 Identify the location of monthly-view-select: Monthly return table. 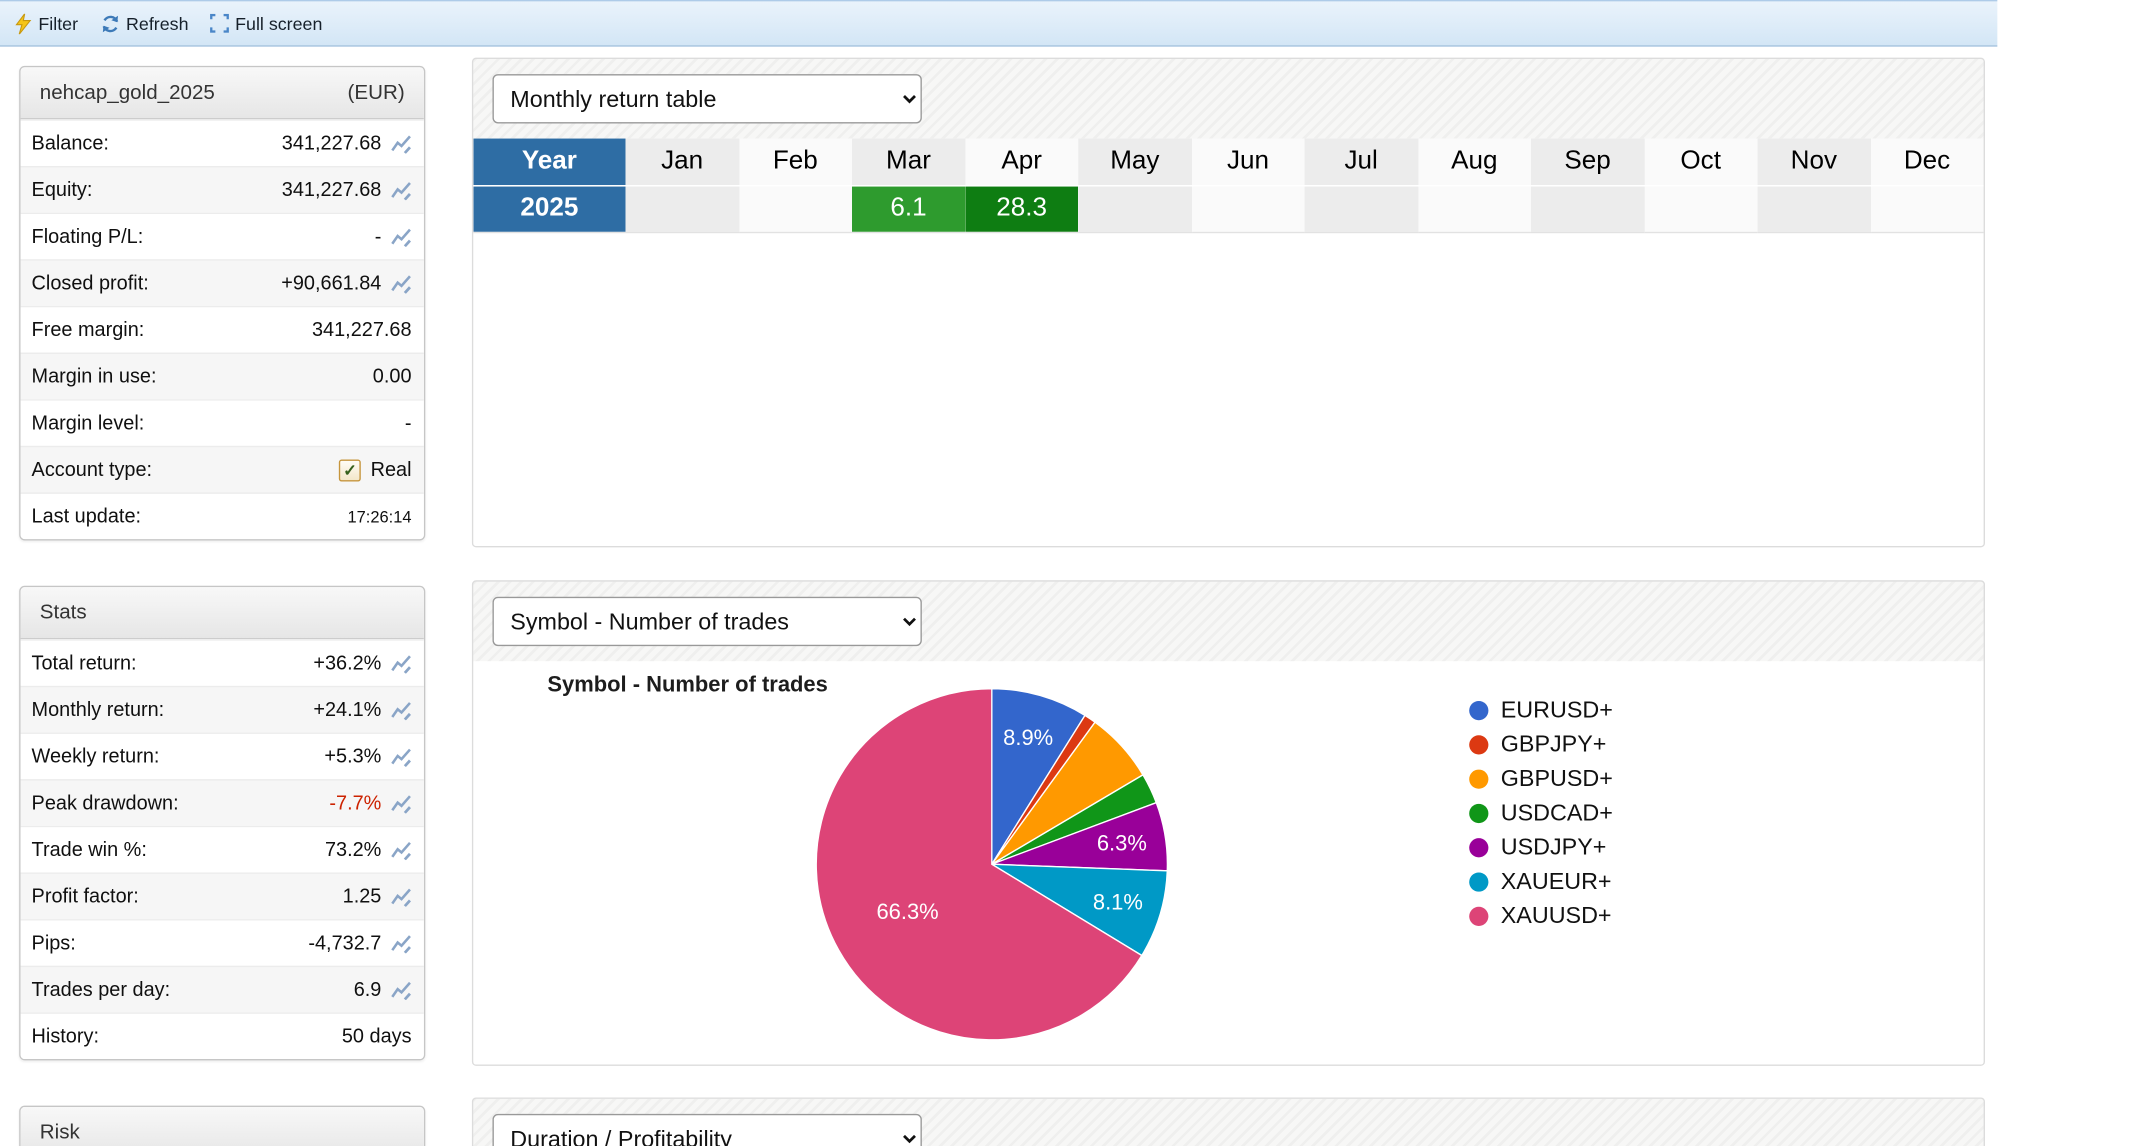
(707, 99).